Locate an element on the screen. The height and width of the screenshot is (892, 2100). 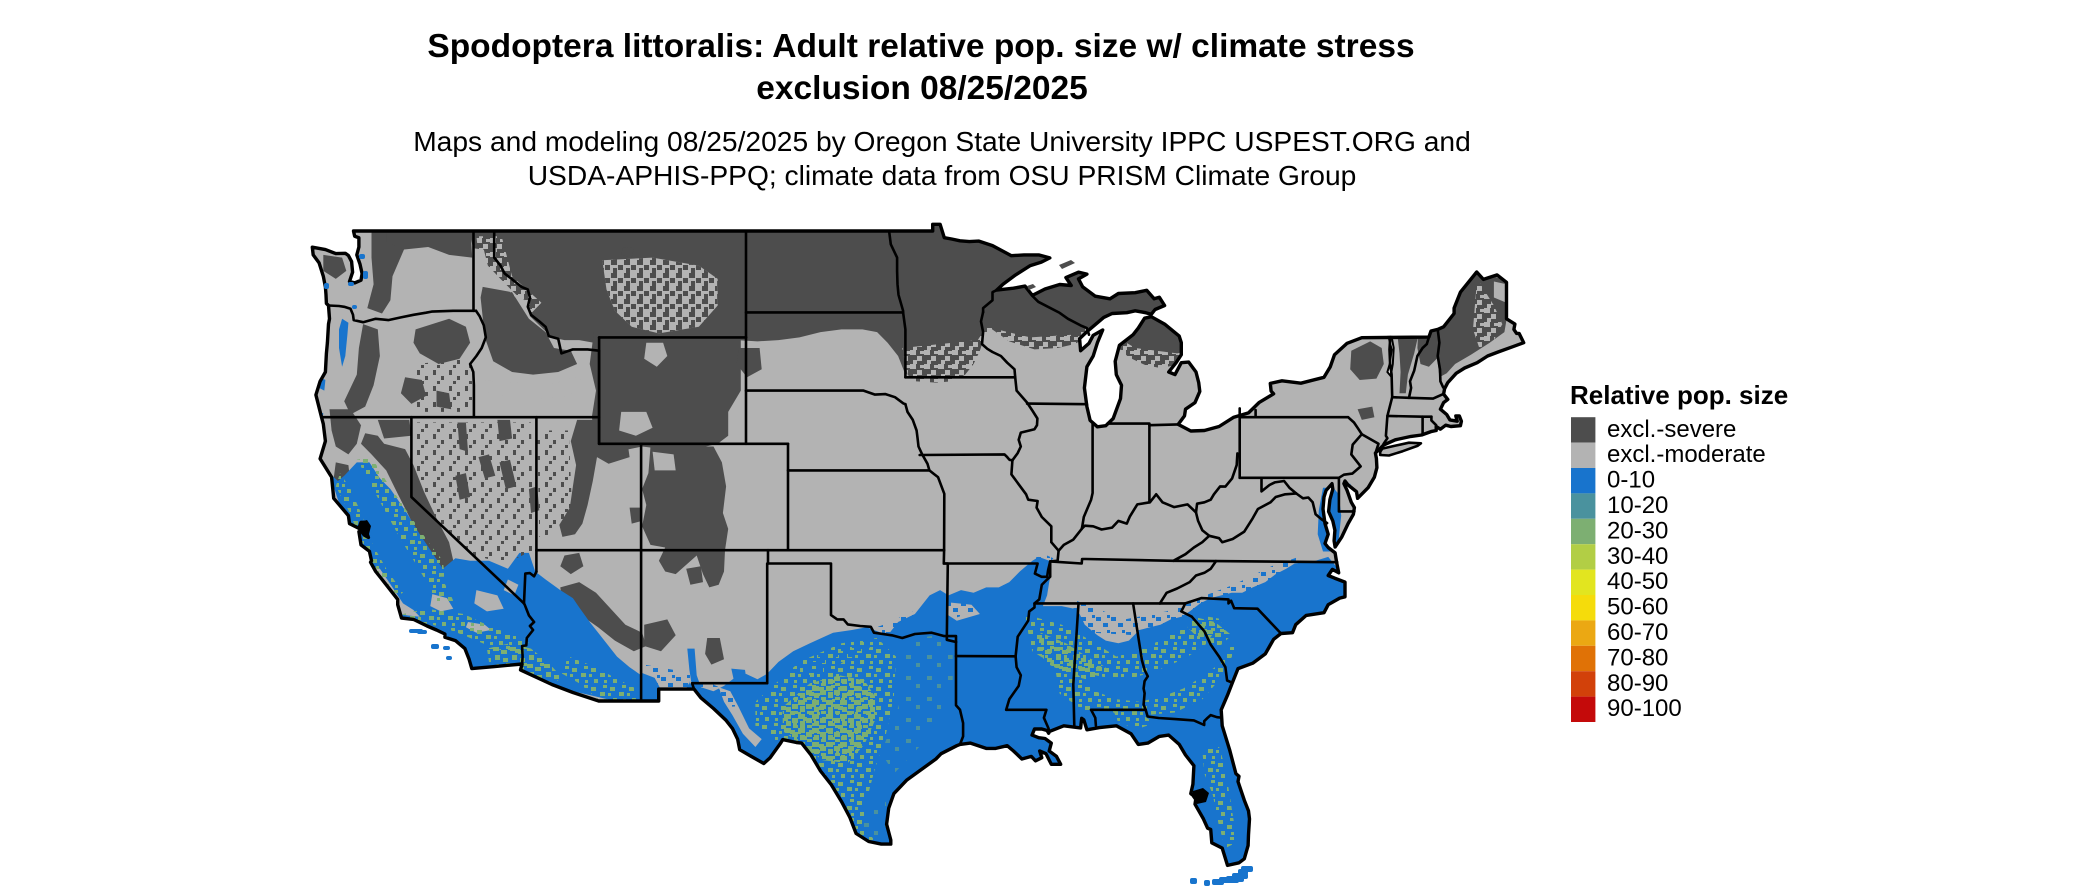
svg-text: 0-10 is located at coordinates (1631, 480).